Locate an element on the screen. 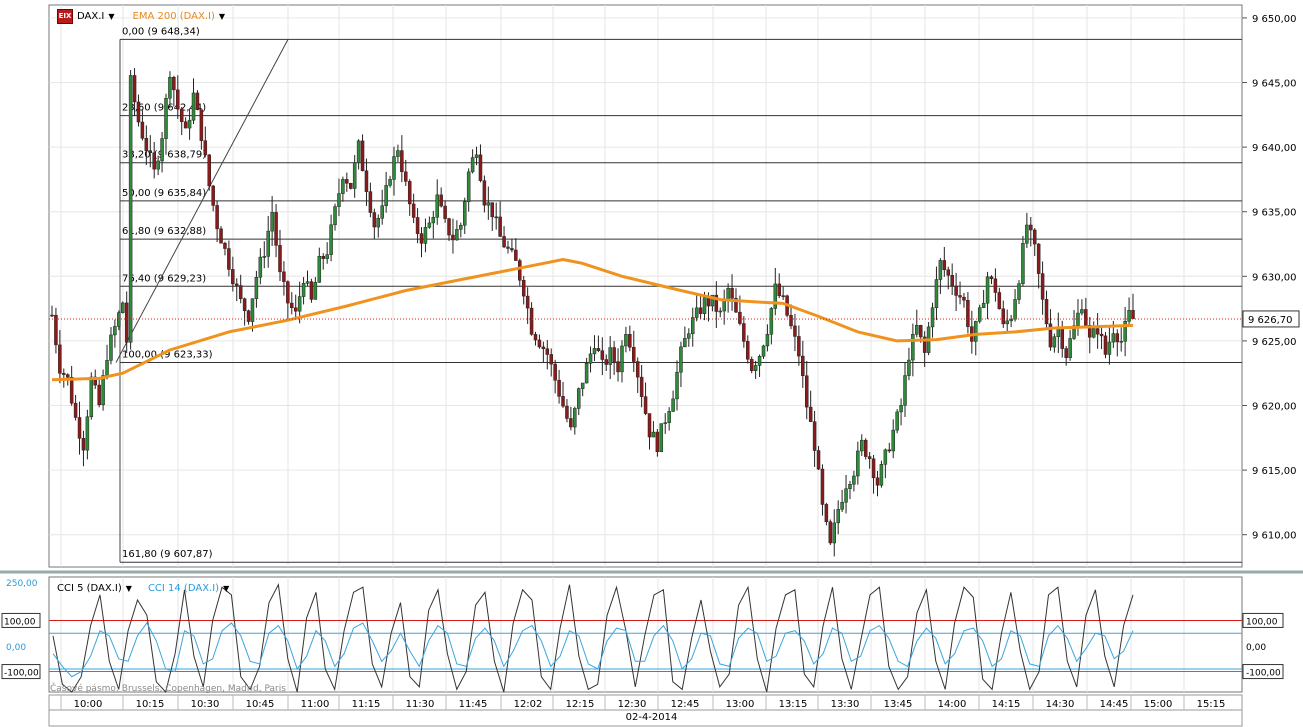 Image resolution: width=1303 pixels, height=727 pixels. instrument-selector: DAX.I is located at coordinates (91, 16).